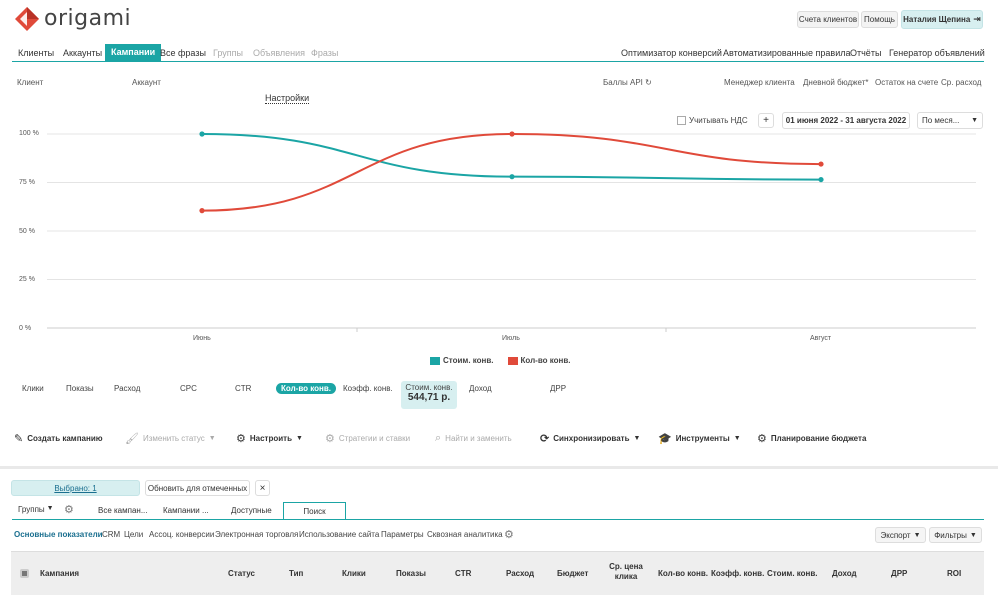 The width and height of the screenshot is (998, 599). Describe the element at coordinates (74, 19) in the screenshot. I see `origami-logo: origami` at that location.